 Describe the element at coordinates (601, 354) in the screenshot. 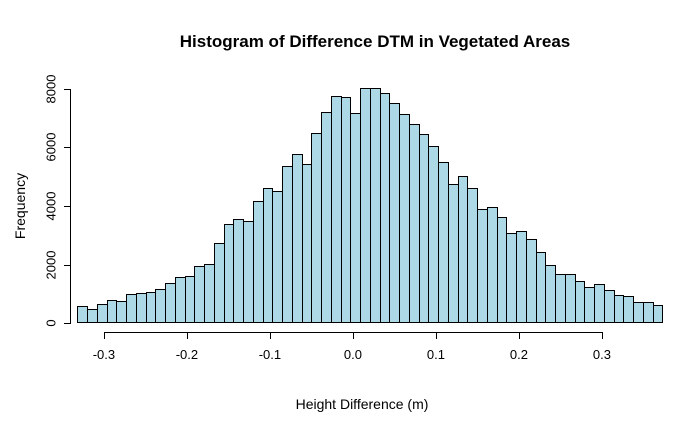

I see `x-tick-label: 0.3` at that location.